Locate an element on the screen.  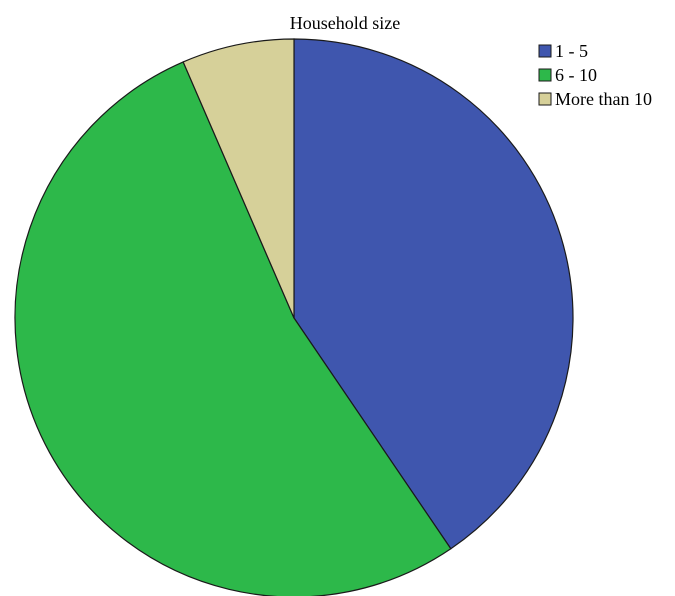
legend: 1 - 5 6 - 10 More than 10 is located at coordinates (595, 75).